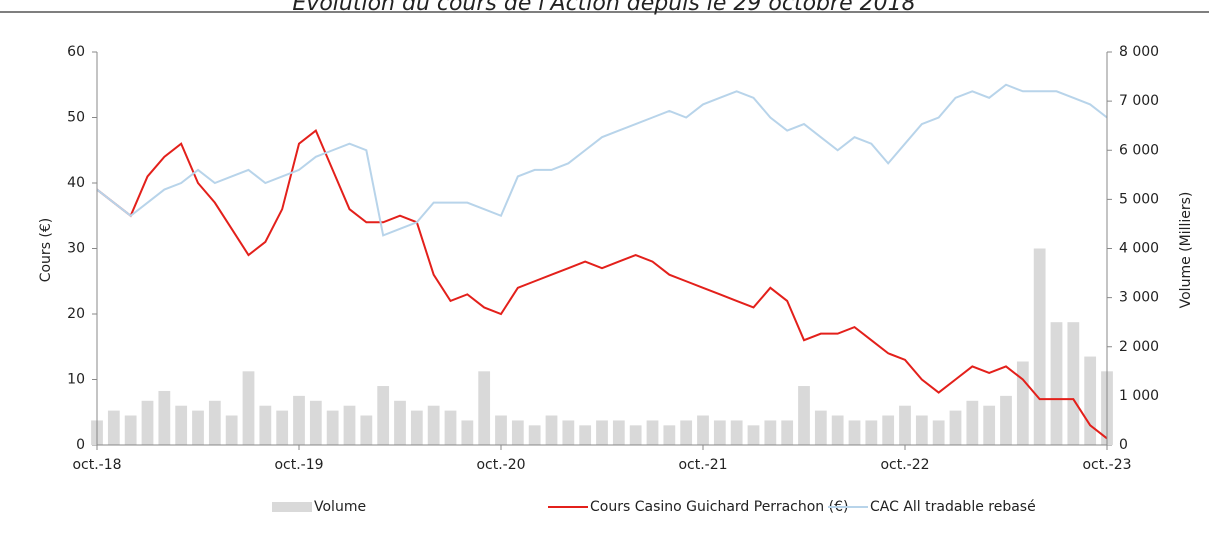 This screenshot has width=1209, height=552. I want to click on y2-tick-label: 3 000, so click(1139, 298).